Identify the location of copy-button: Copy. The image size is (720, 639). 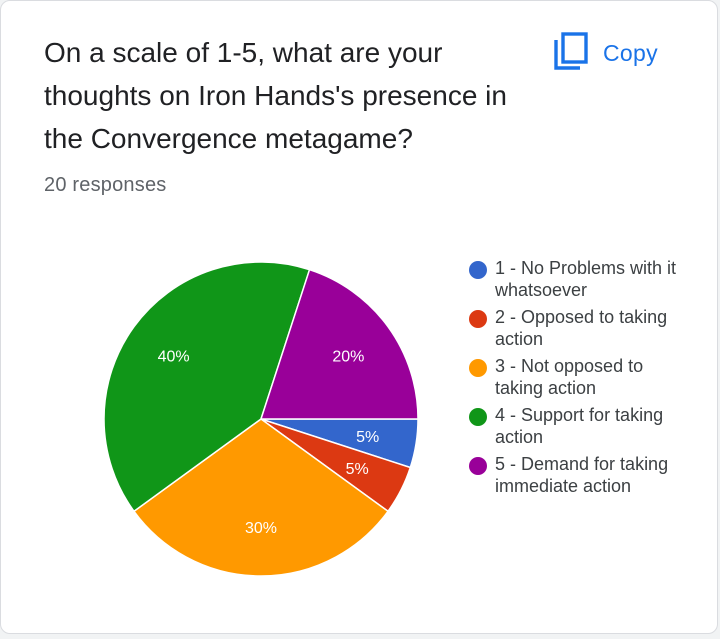
(605, 53).